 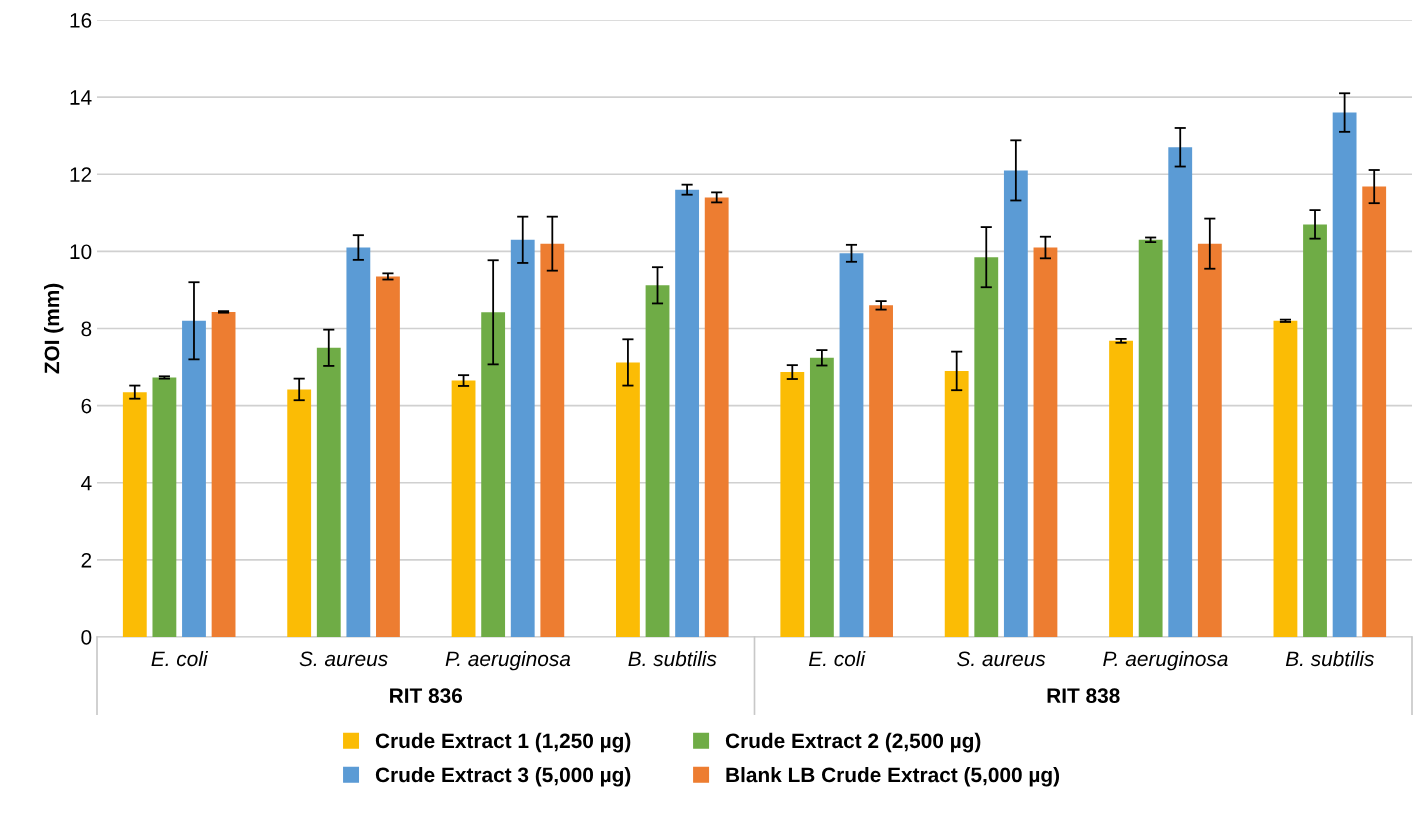 What do you see at coordinates (86, 406) in the screenshot?
I see `y-tick-label: 6` at bounding box center [86, 406].